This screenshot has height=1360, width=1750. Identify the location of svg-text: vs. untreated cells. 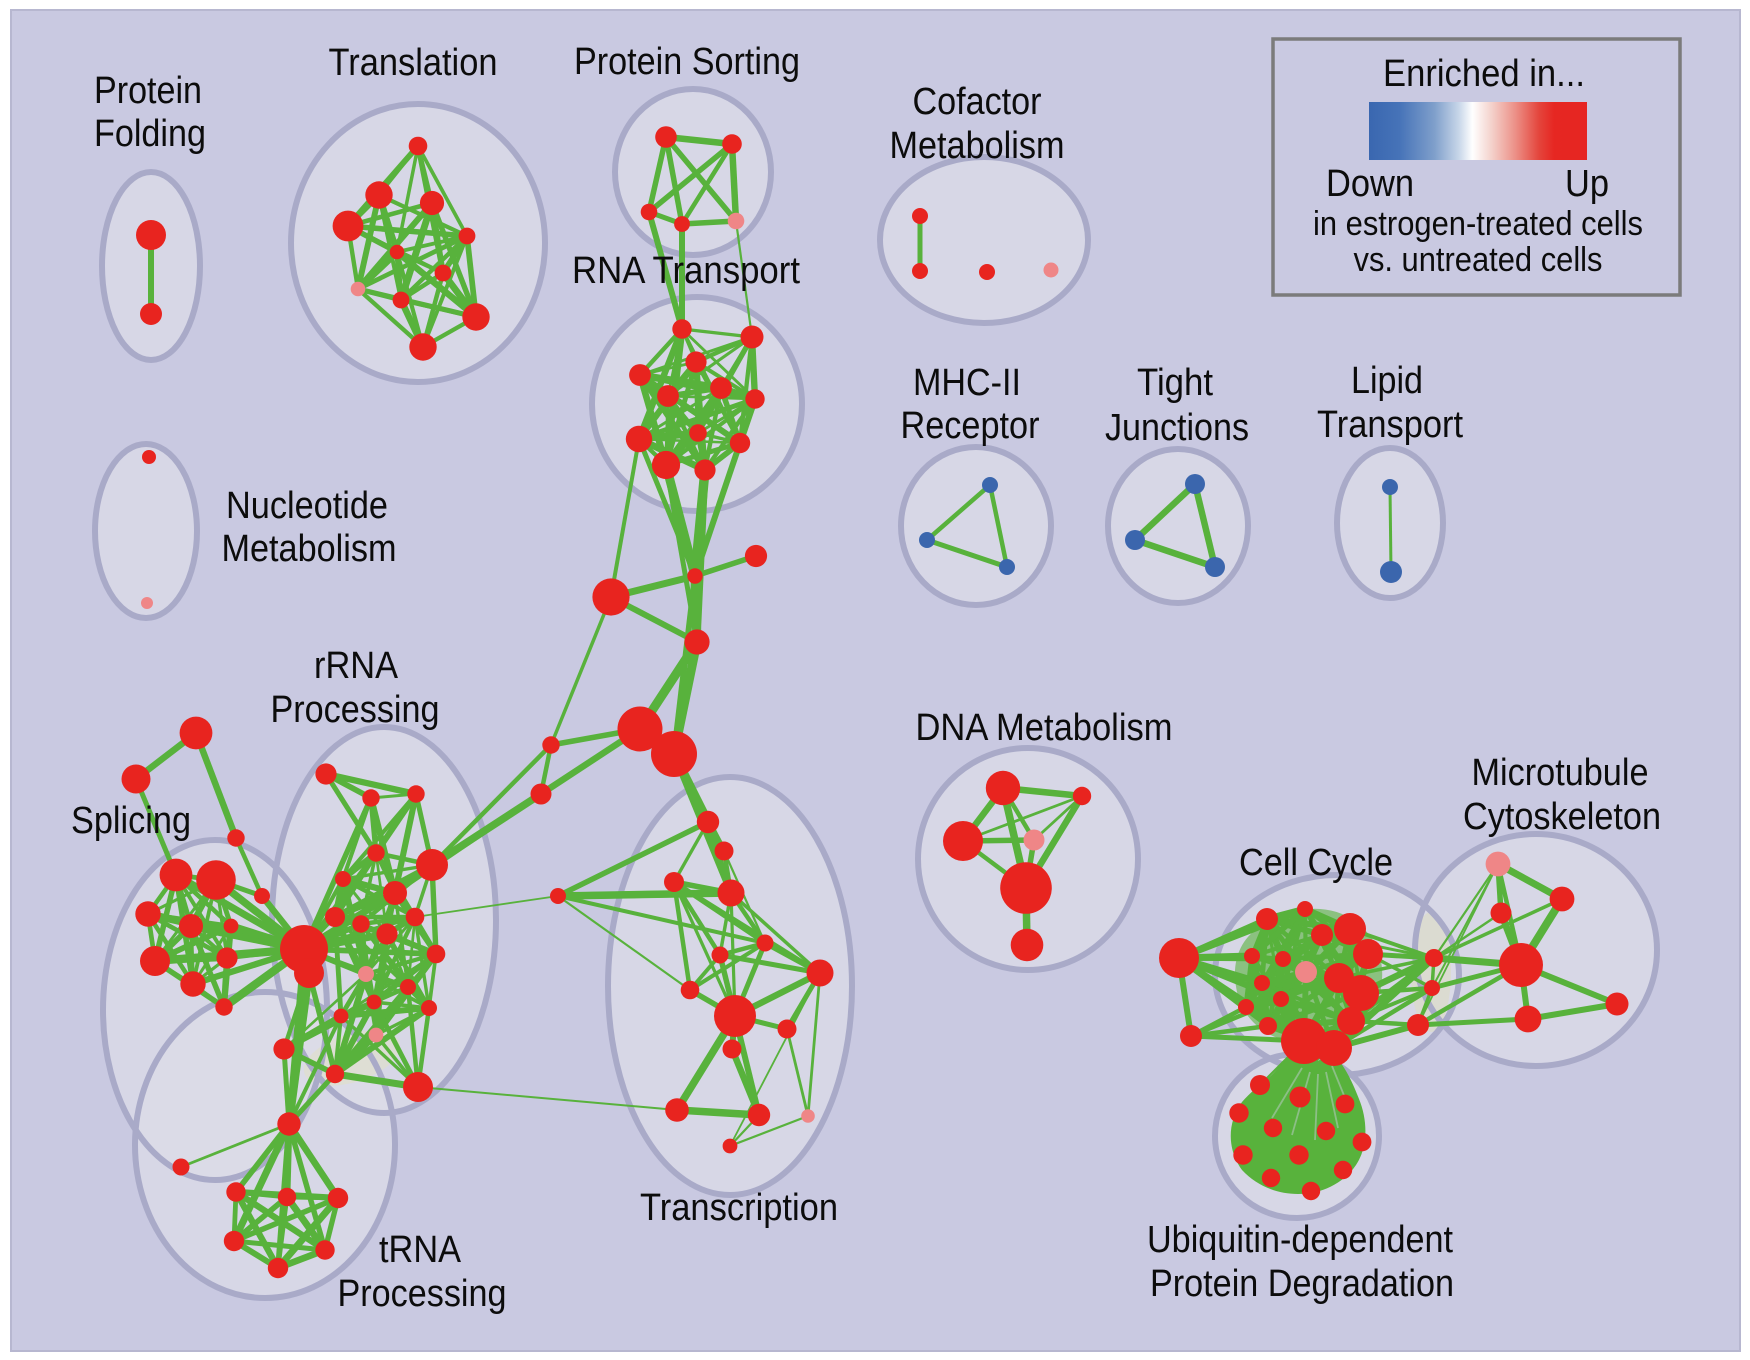
(1478, 260).